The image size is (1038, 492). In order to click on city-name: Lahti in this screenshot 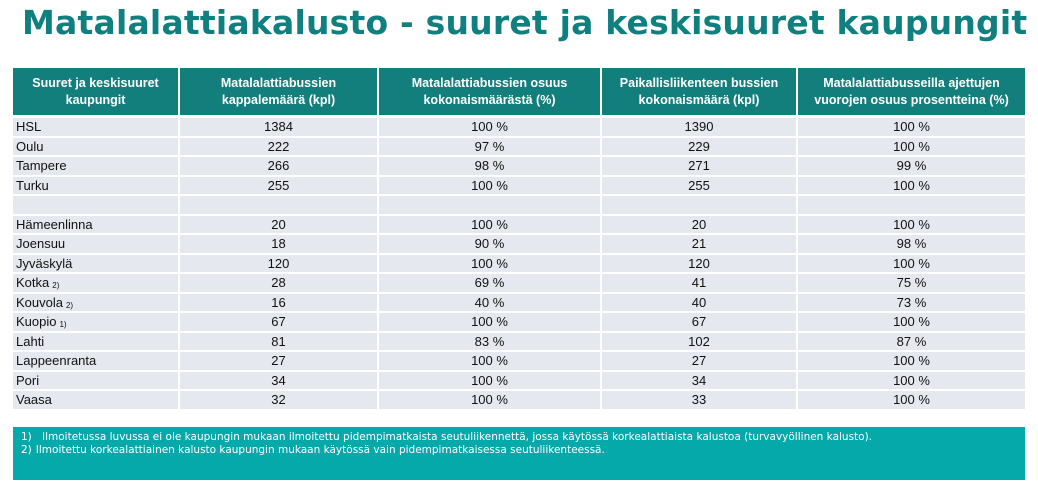, I will do `click(30, 341)`.